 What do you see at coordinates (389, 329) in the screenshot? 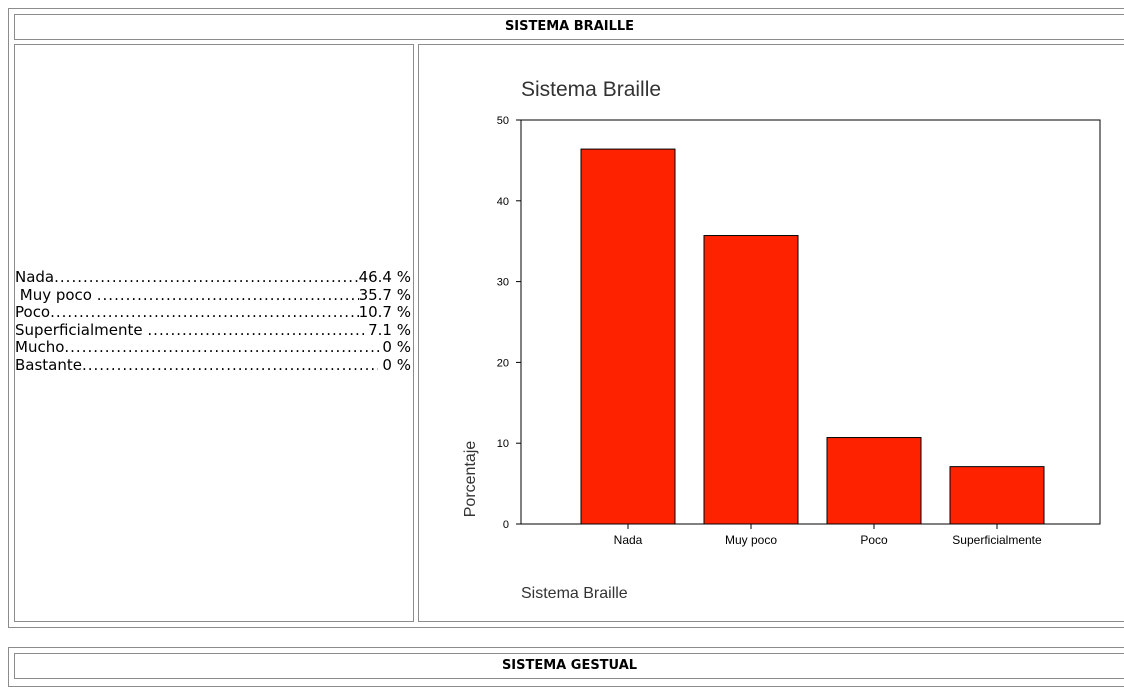
I see `stat-value: 7.1 %` at bounding box center [389, 329].